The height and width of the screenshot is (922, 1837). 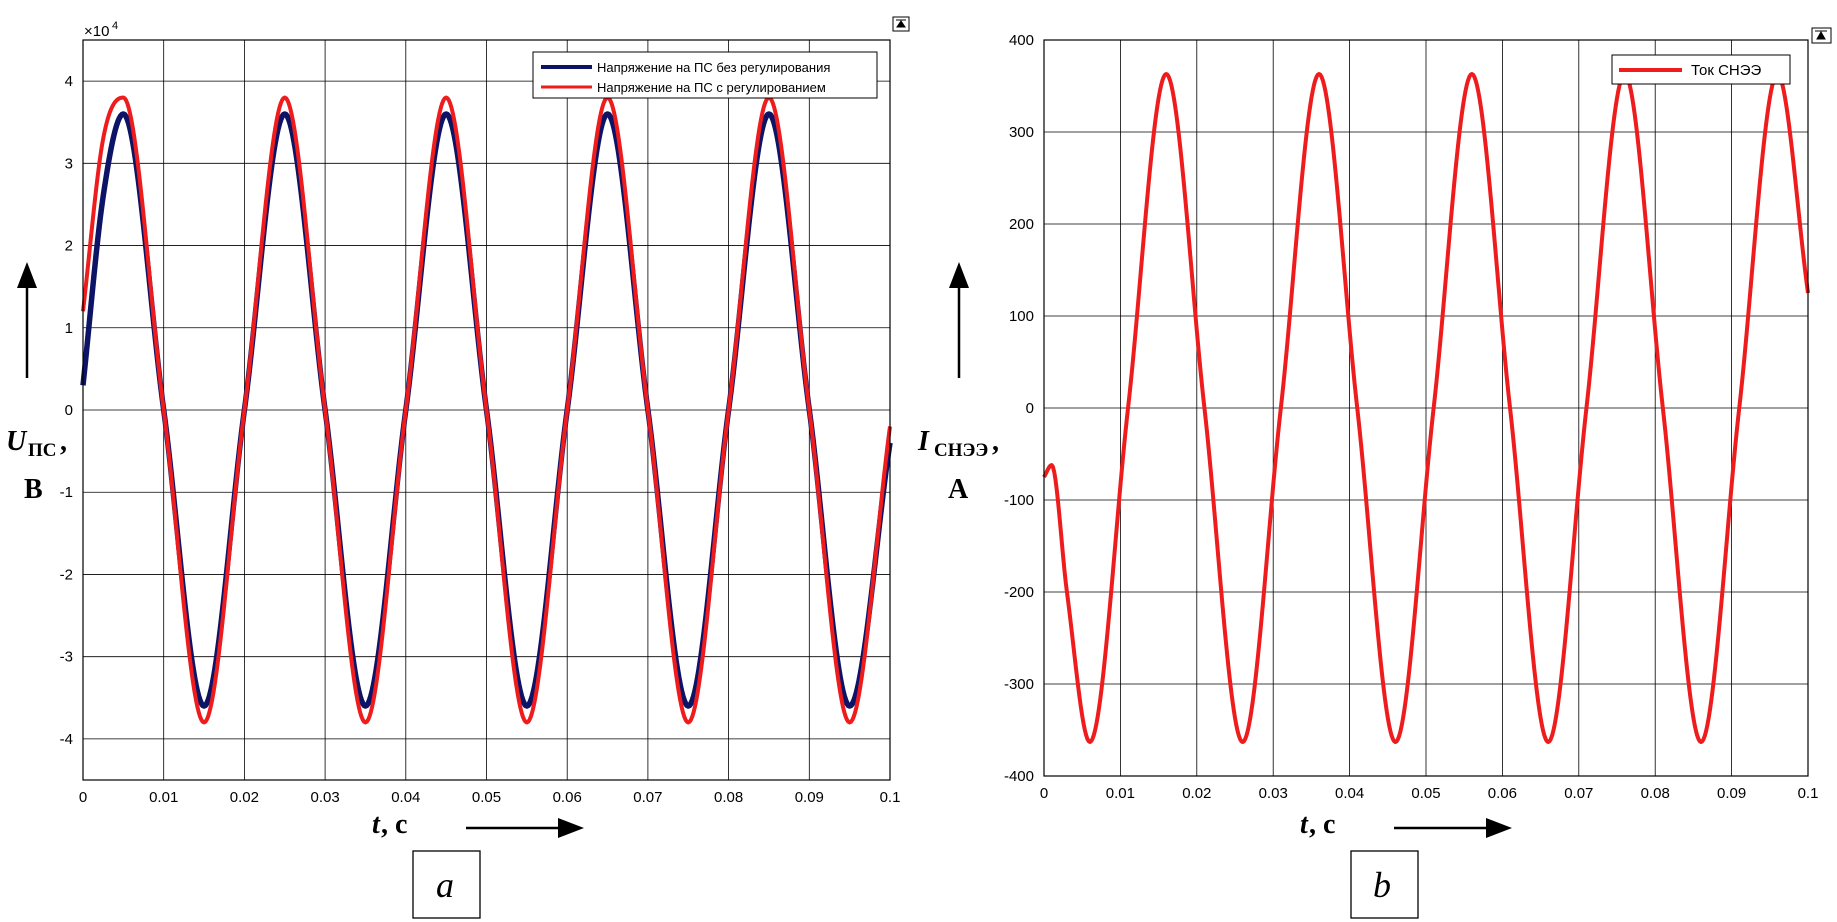 I want to click on chart-b-panel-box, so click(x=1384, y=884).